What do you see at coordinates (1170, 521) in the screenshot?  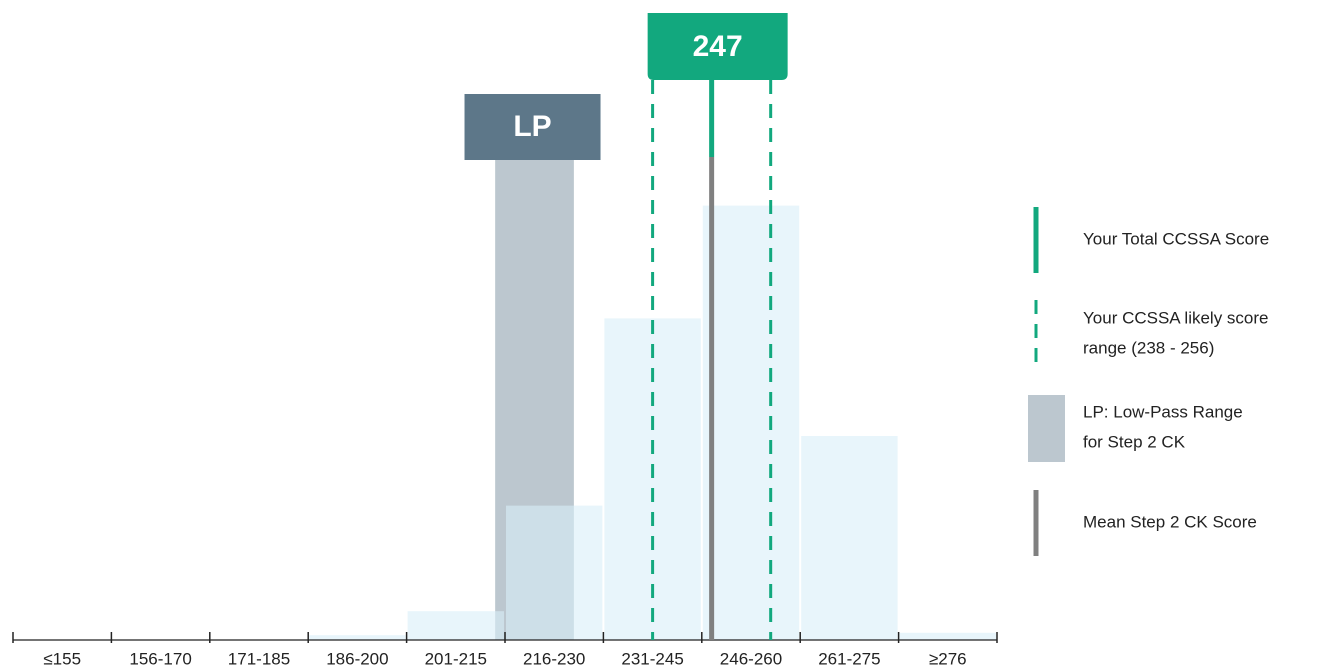 I see `legend-label: Mean Step 2 CK Score` at bounding box center [1170, 521].